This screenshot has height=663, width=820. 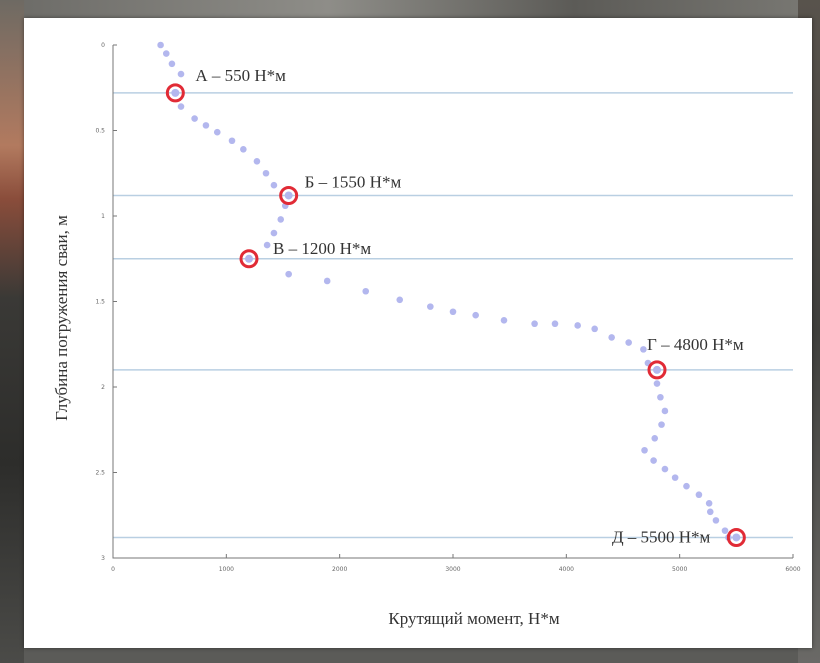 What do you see at coordinates (473, 618) in the screenshot?
I see `x-axis-title: Крутящий момент, Н*м` at bounding box center [473, 618].